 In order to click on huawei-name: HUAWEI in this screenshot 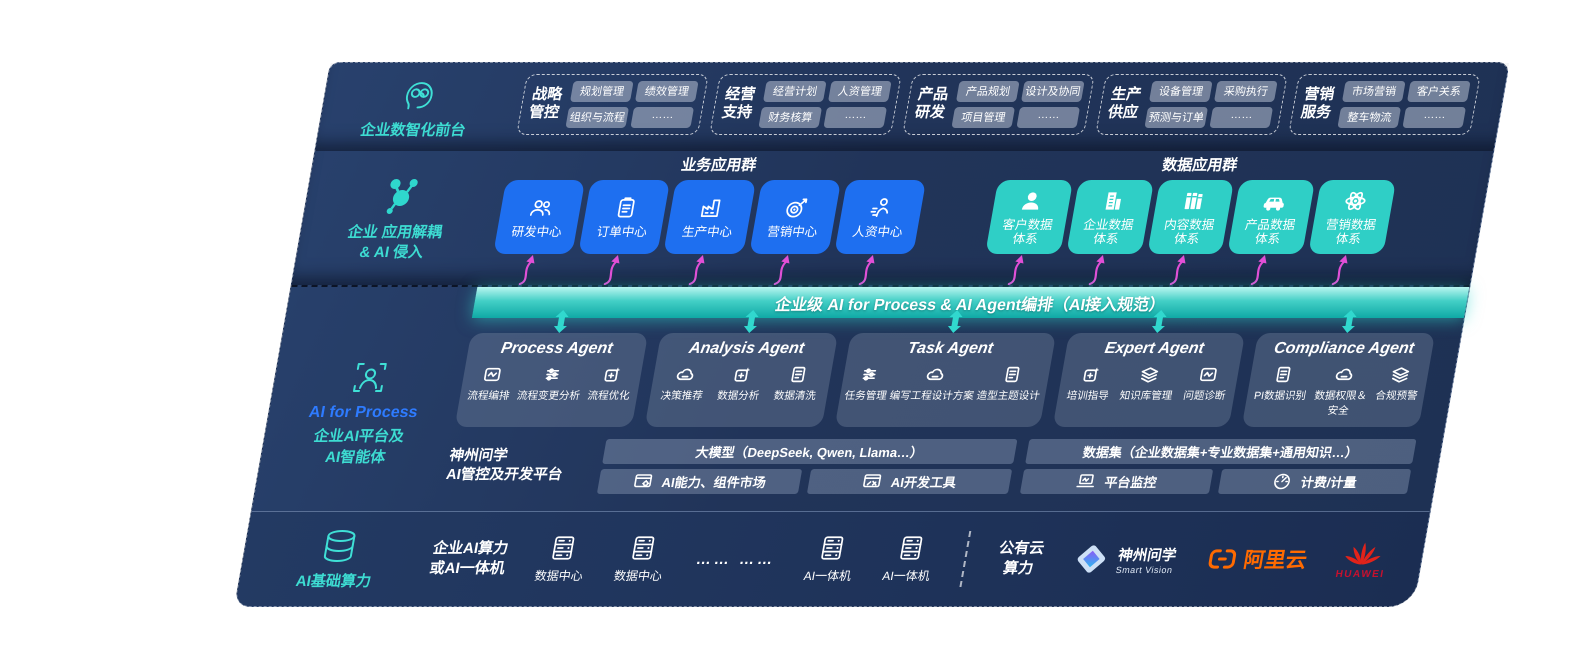, I will do `click(1360, 575)`.